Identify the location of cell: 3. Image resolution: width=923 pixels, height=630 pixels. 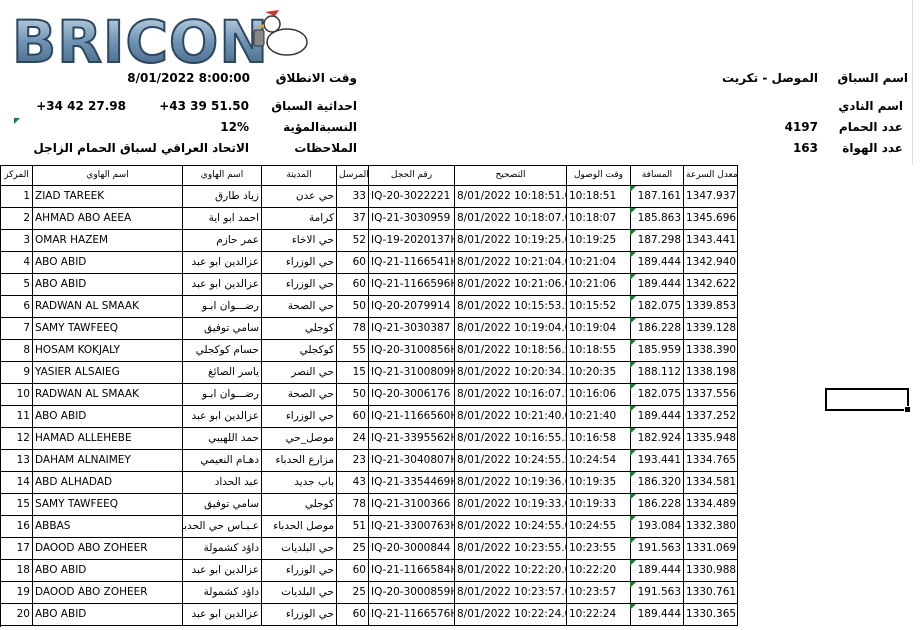
(17, 241).